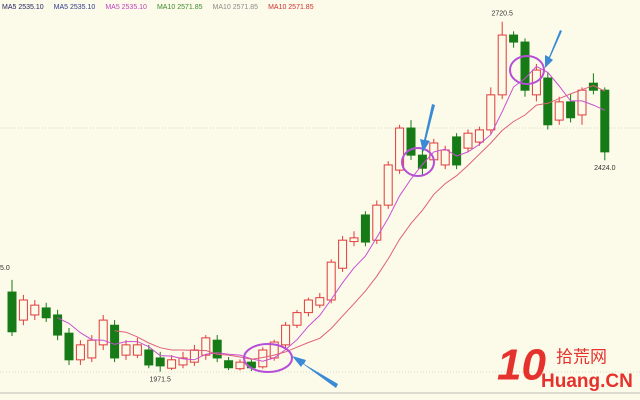  I want to click on watermark: 10 拾荒网 Huang.CN, so click(565, 366).